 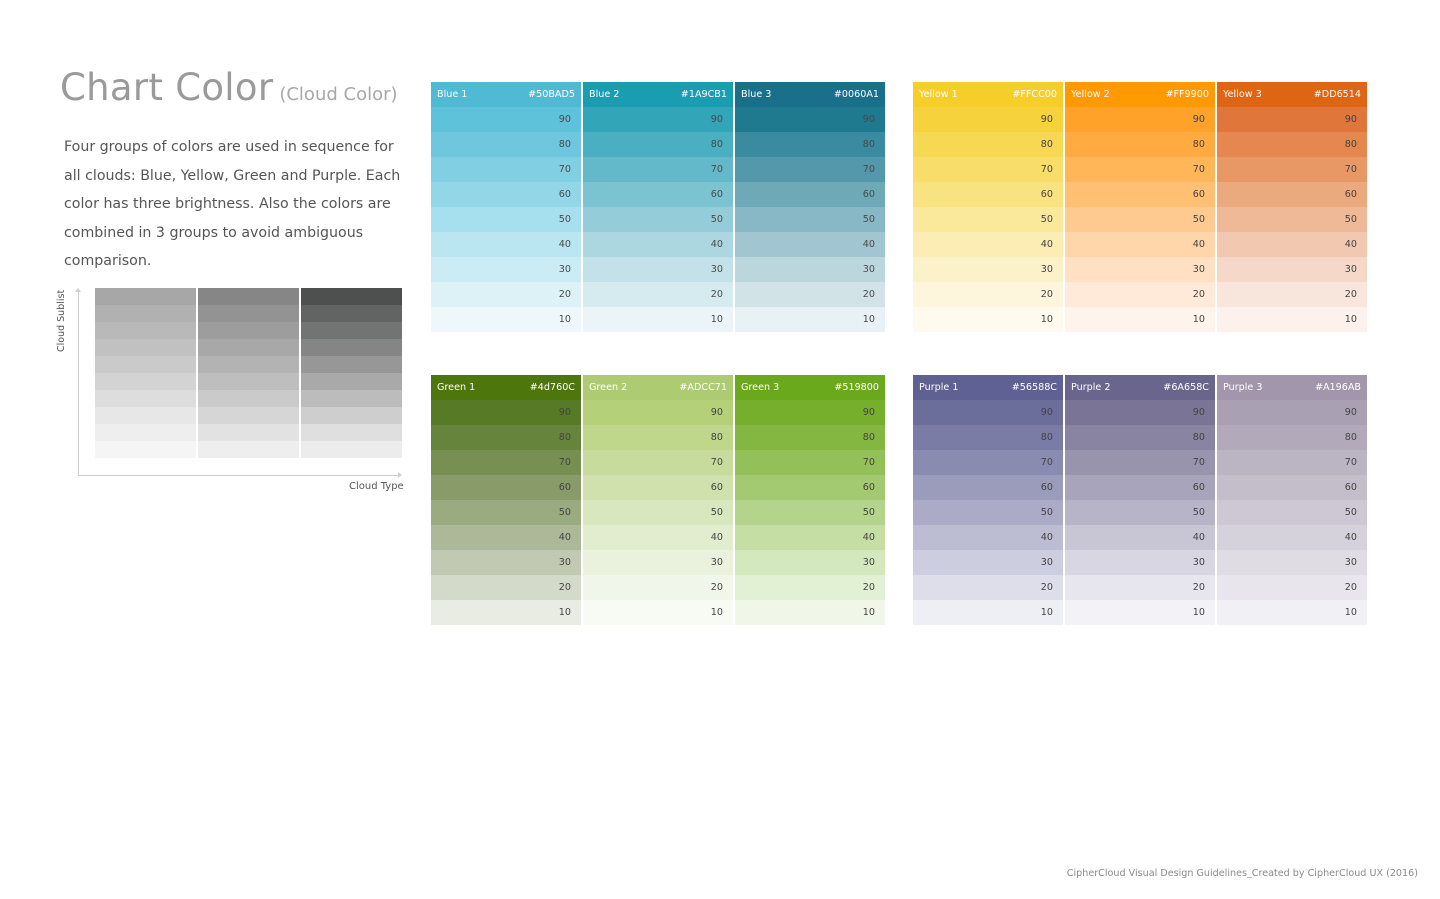 I want to click on legend-grid, so click(x=248, y=373).